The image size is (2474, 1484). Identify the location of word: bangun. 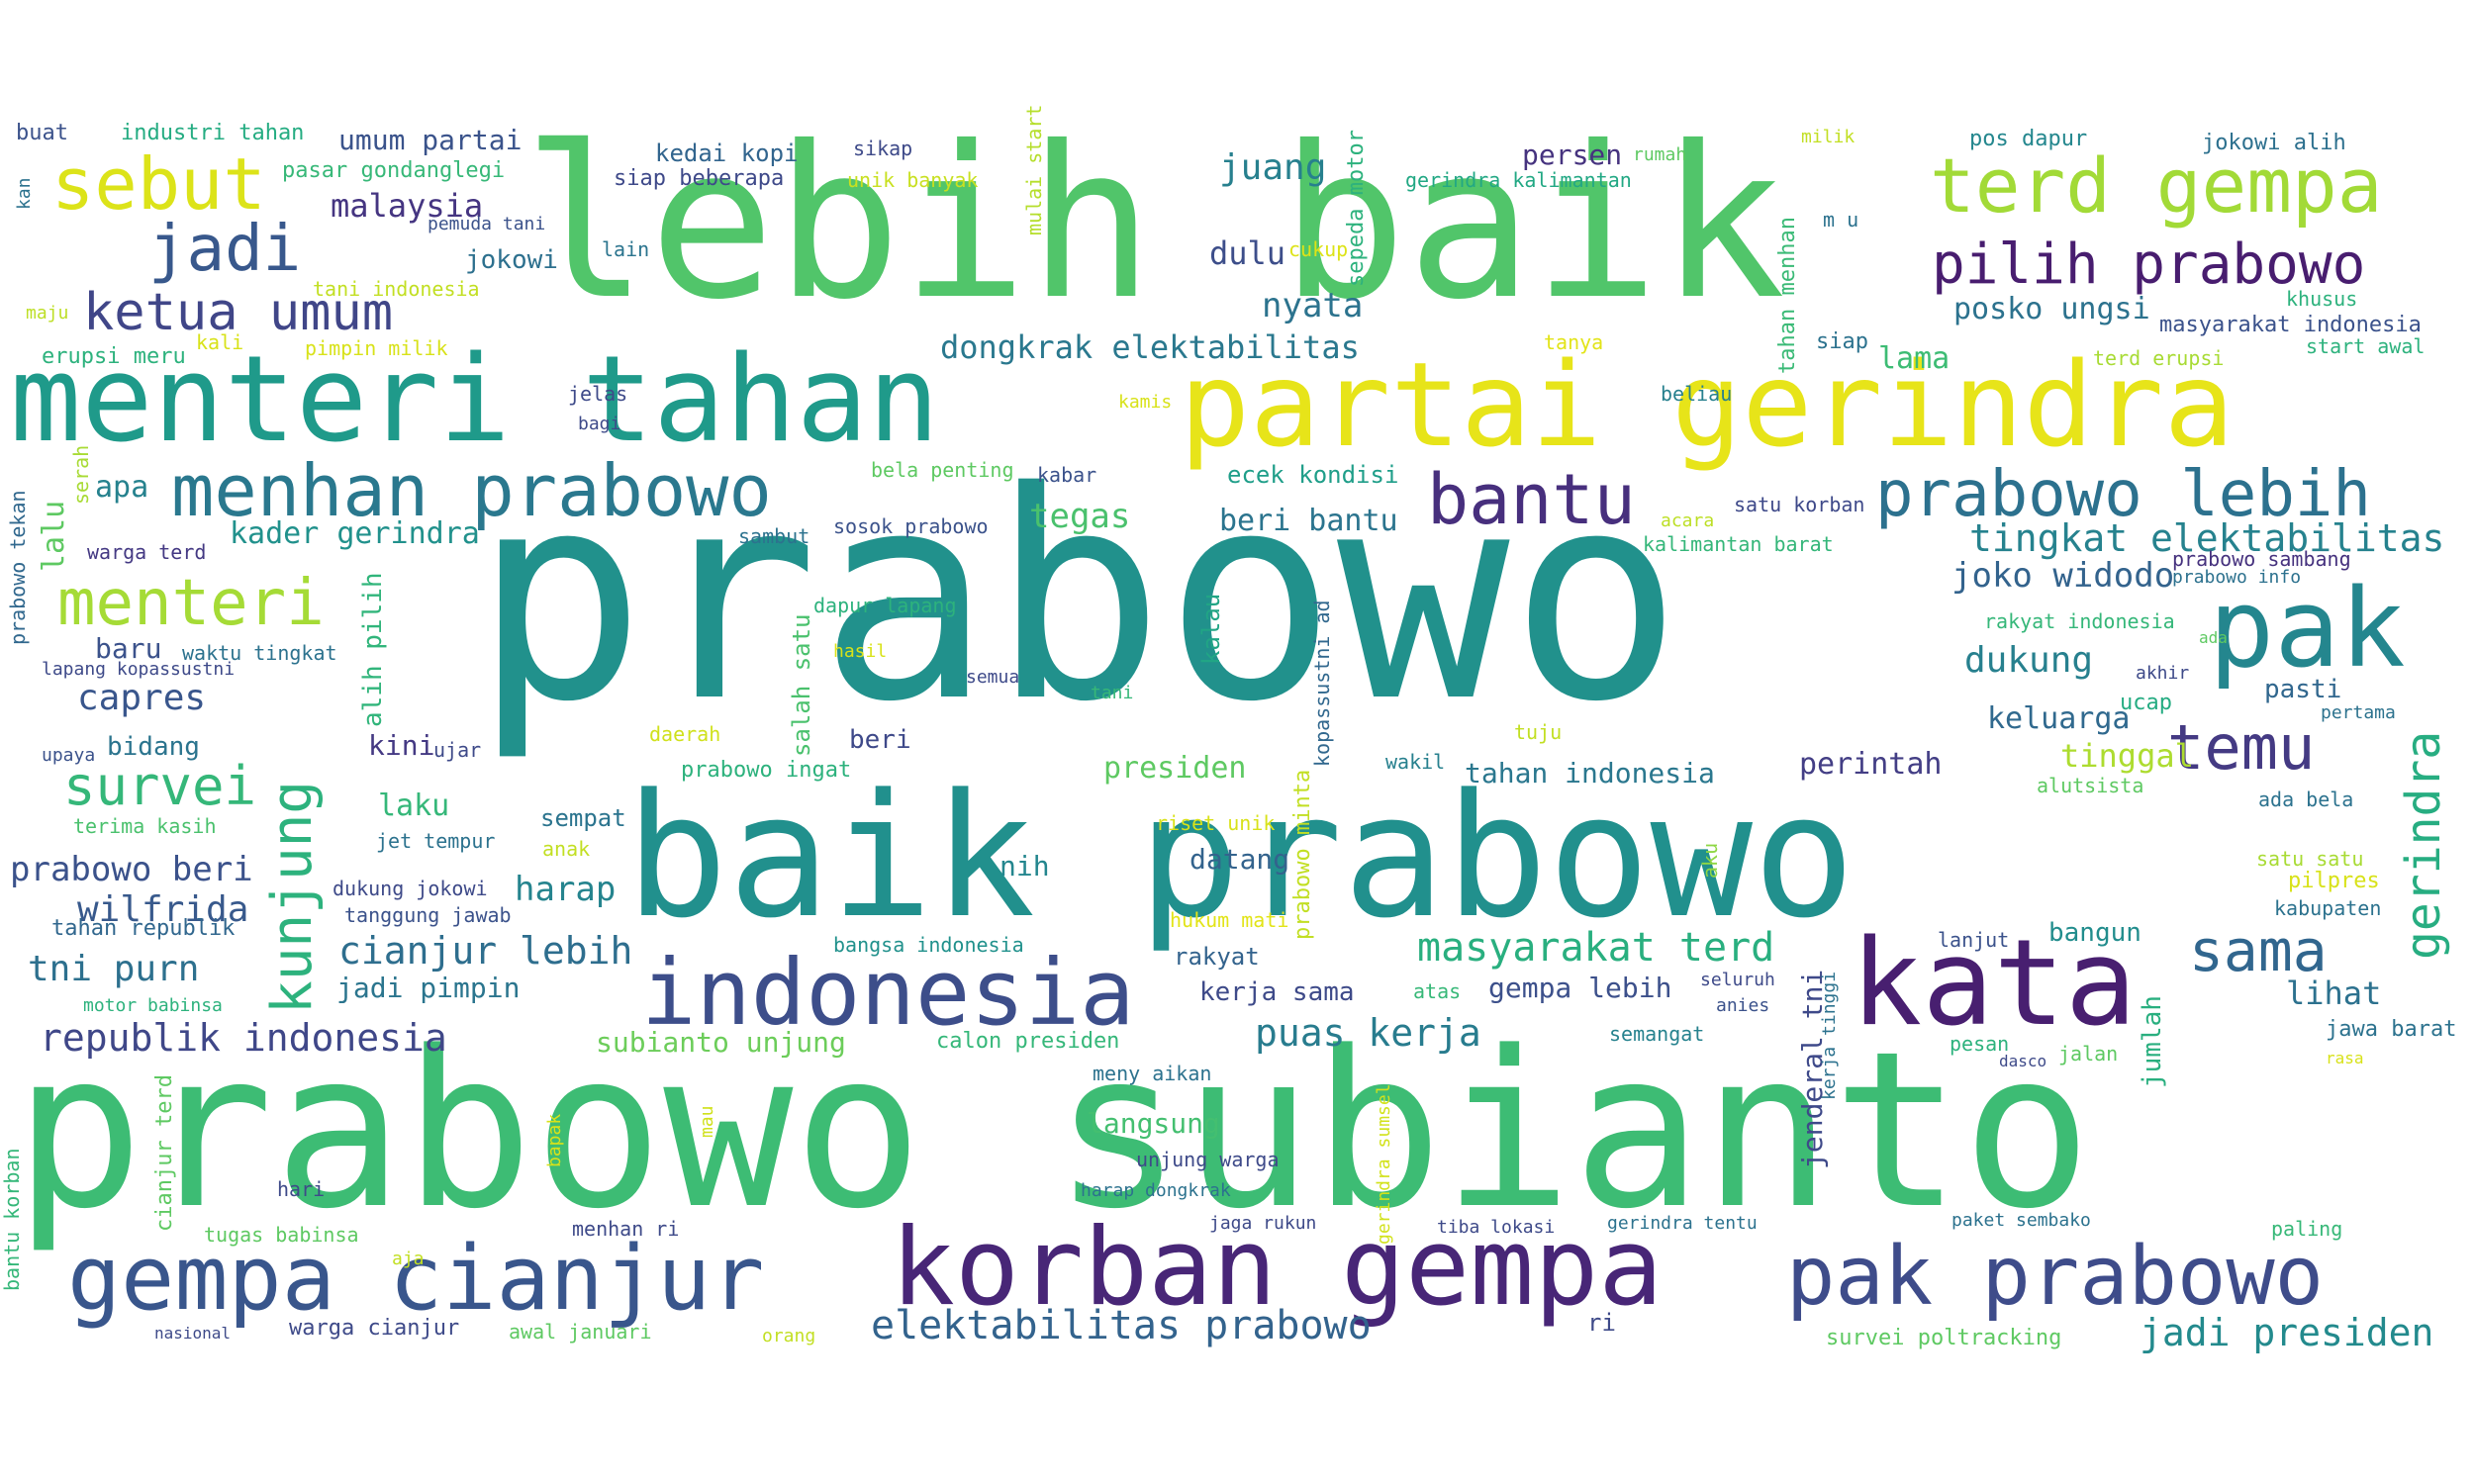
(2094, 933).